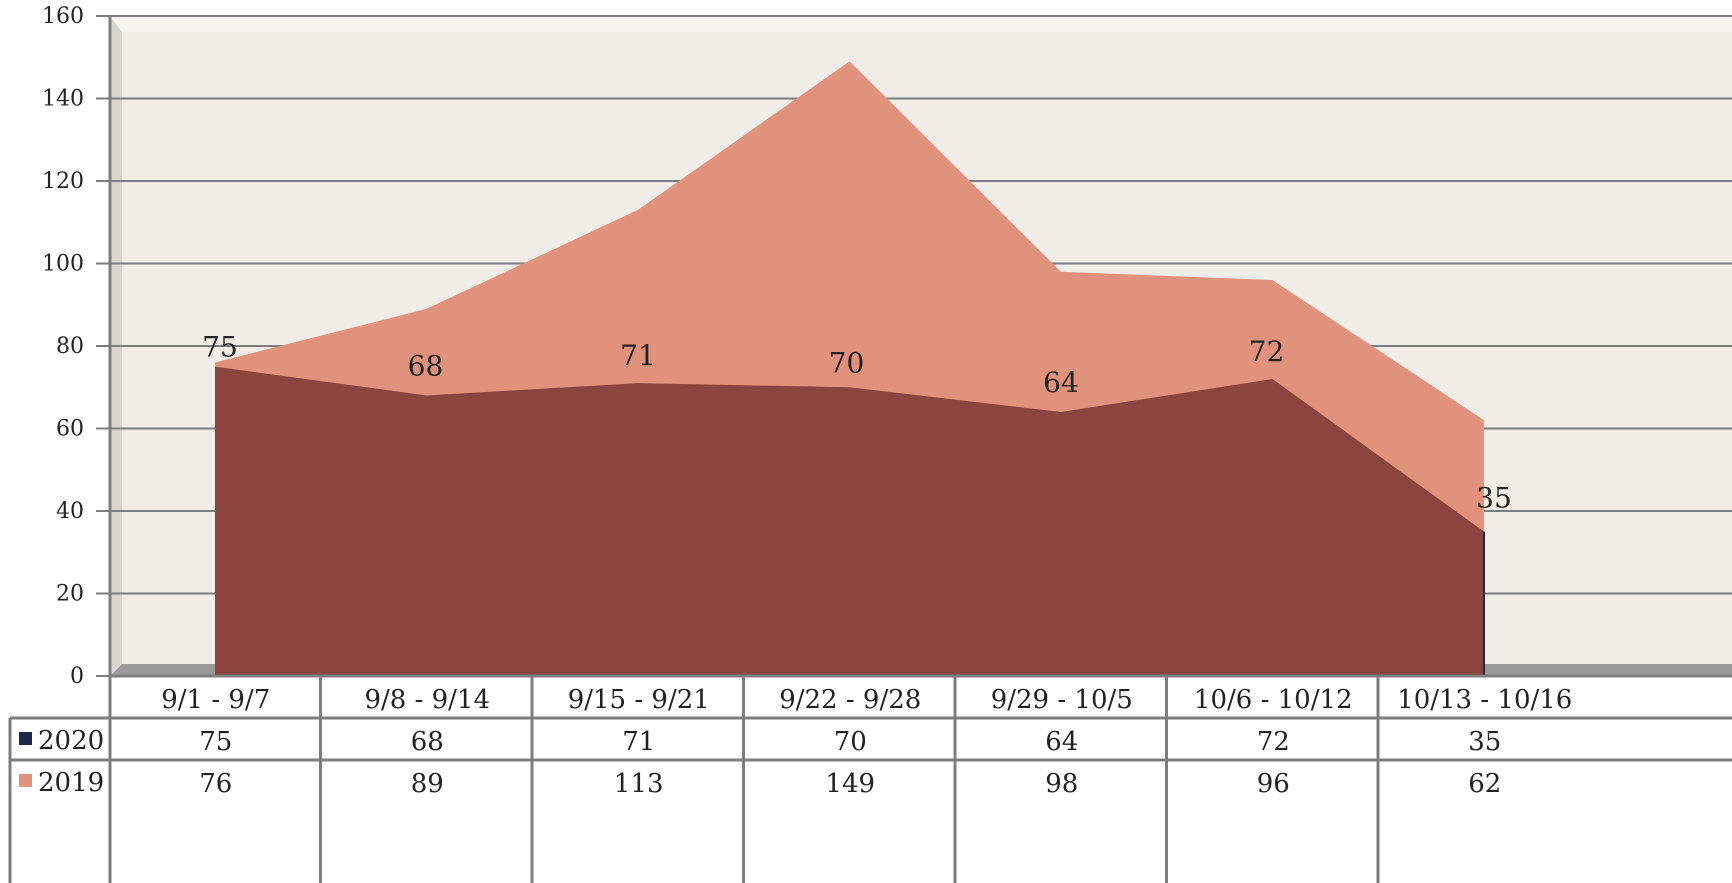 The width and height of the screenshot is (1732, 883). What do you see at coordinates (70, 594) in the screenshot?
I see `y-tick-label: 20` at bounding box center [70, 594].